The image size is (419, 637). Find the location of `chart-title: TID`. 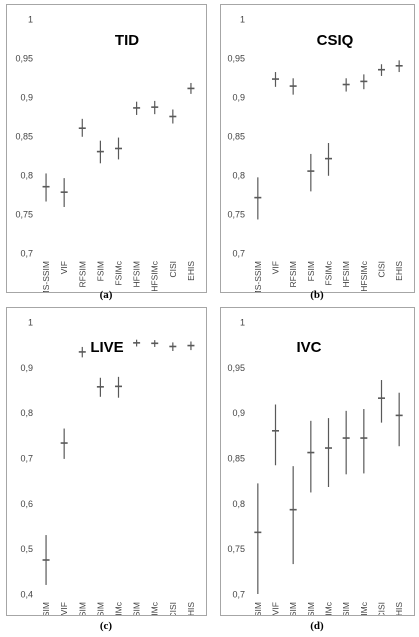

chart-title: TID is located at coordinates (127, 40).